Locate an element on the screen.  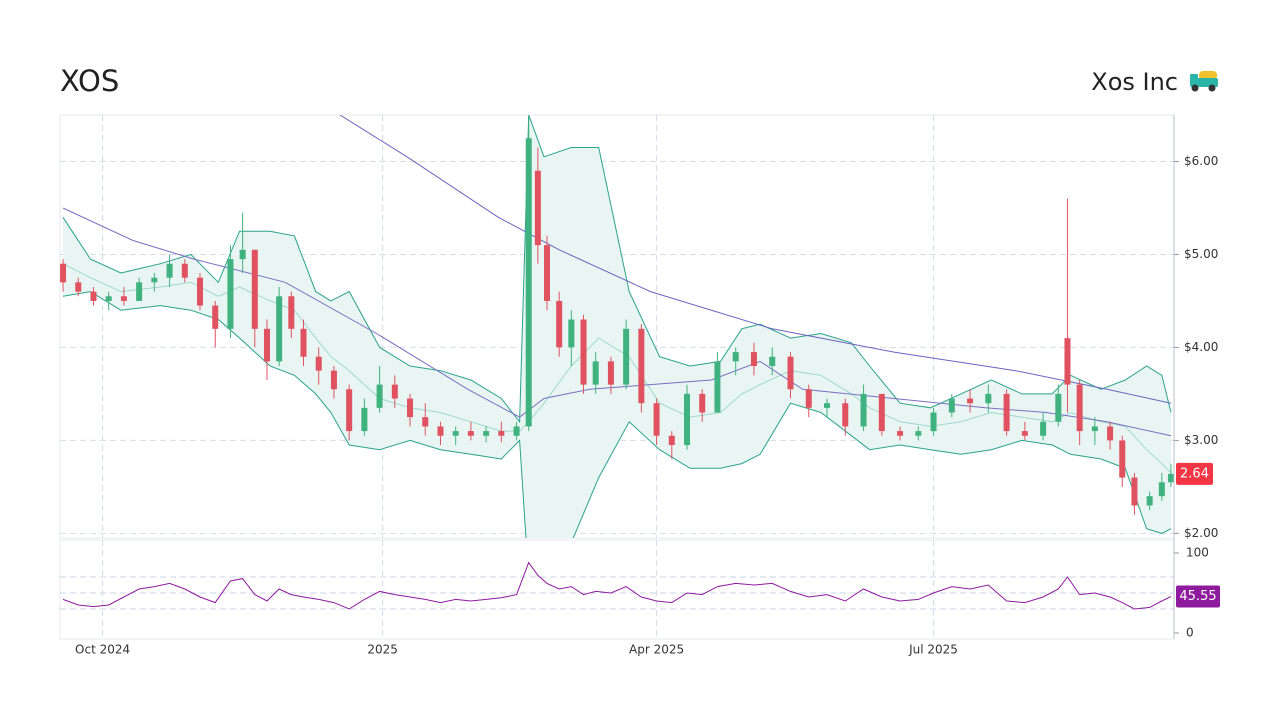
y-tick-label: 100 is located at coordinates (1197, 553).